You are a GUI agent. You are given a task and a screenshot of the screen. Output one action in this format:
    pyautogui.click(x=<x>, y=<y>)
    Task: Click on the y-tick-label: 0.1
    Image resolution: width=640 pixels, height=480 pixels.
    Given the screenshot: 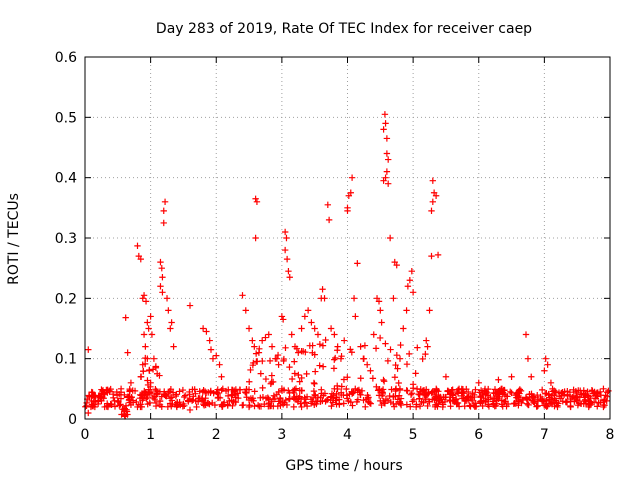 What is the action you would take?
    pyautogui.click(x=66, y=360)
    